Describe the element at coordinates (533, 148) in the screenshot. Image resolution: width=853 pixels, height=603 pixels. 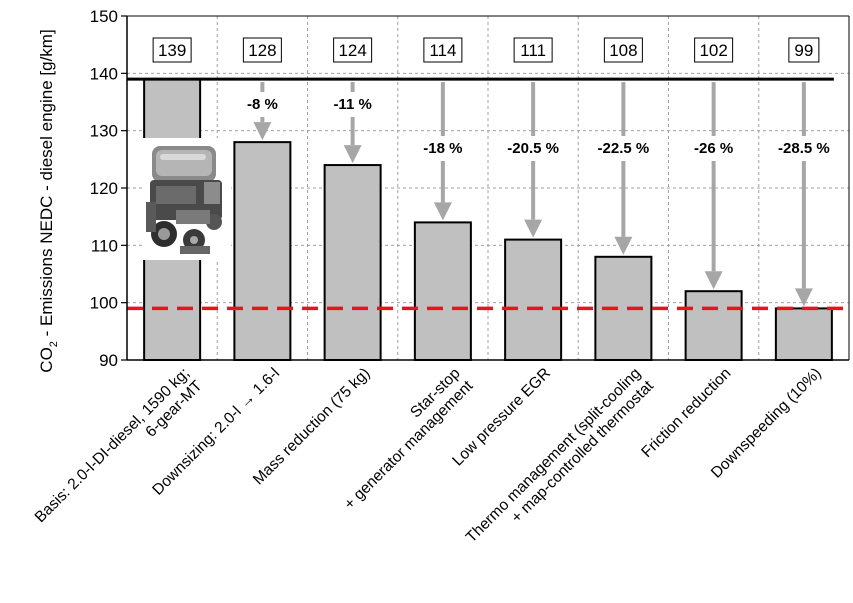
I see `reduction-label: -20.5 %` at that location.